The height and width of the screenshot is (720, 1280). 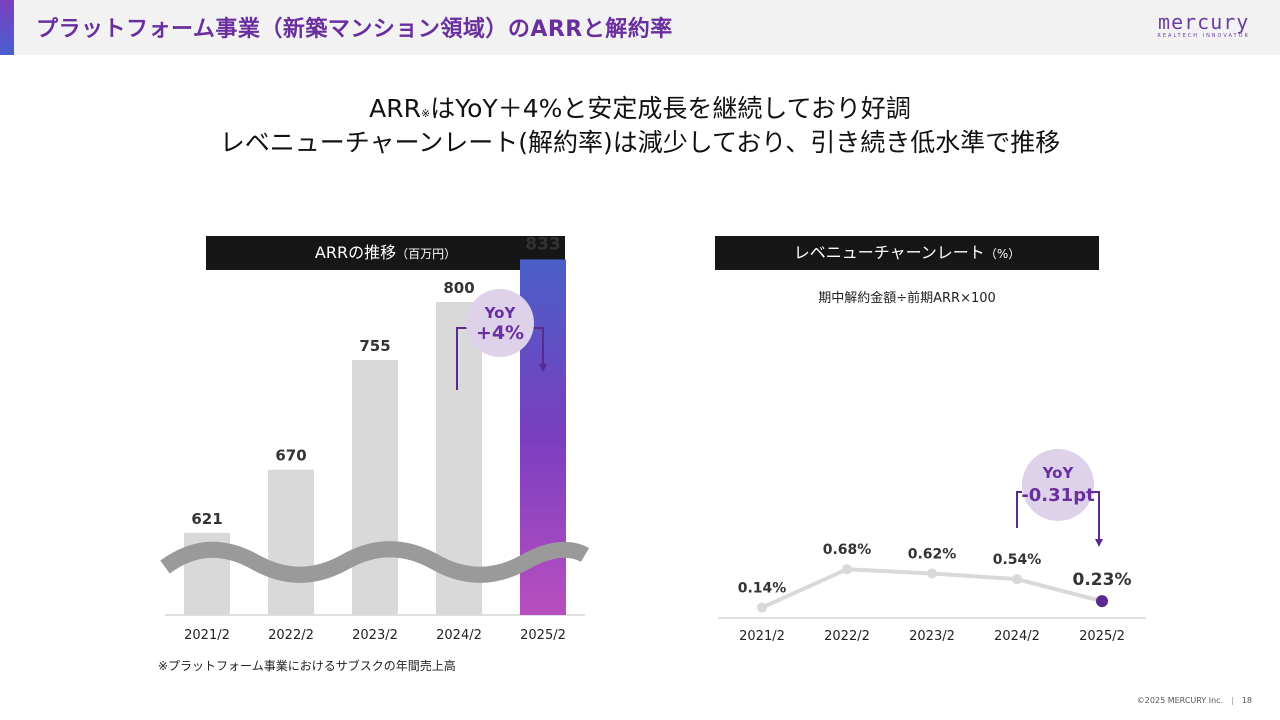 What do you see at coordinates (291, 635) in the screenshot?
I see `arr-x-tick-label: 2022/2` at bounding box center [291, 635].